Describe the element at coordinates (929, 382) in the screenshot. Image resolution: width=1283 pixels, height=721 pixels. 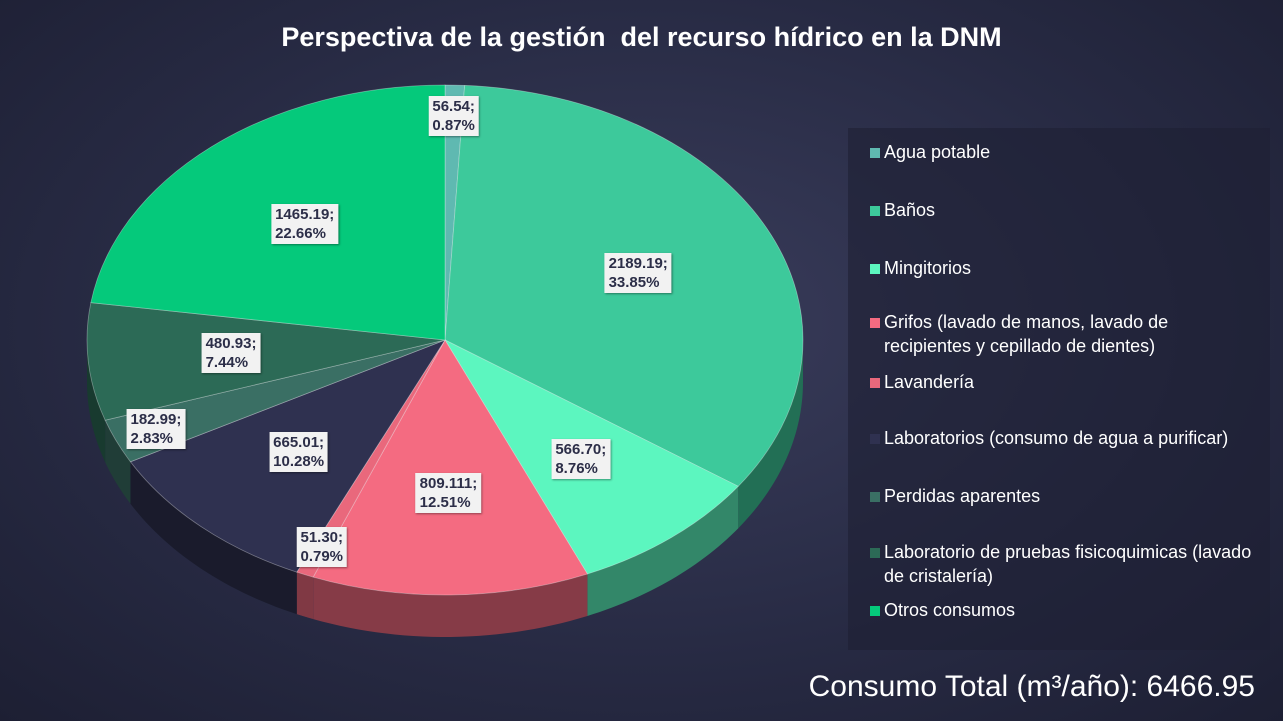
I see `legend-label: Lavandería` at that location.